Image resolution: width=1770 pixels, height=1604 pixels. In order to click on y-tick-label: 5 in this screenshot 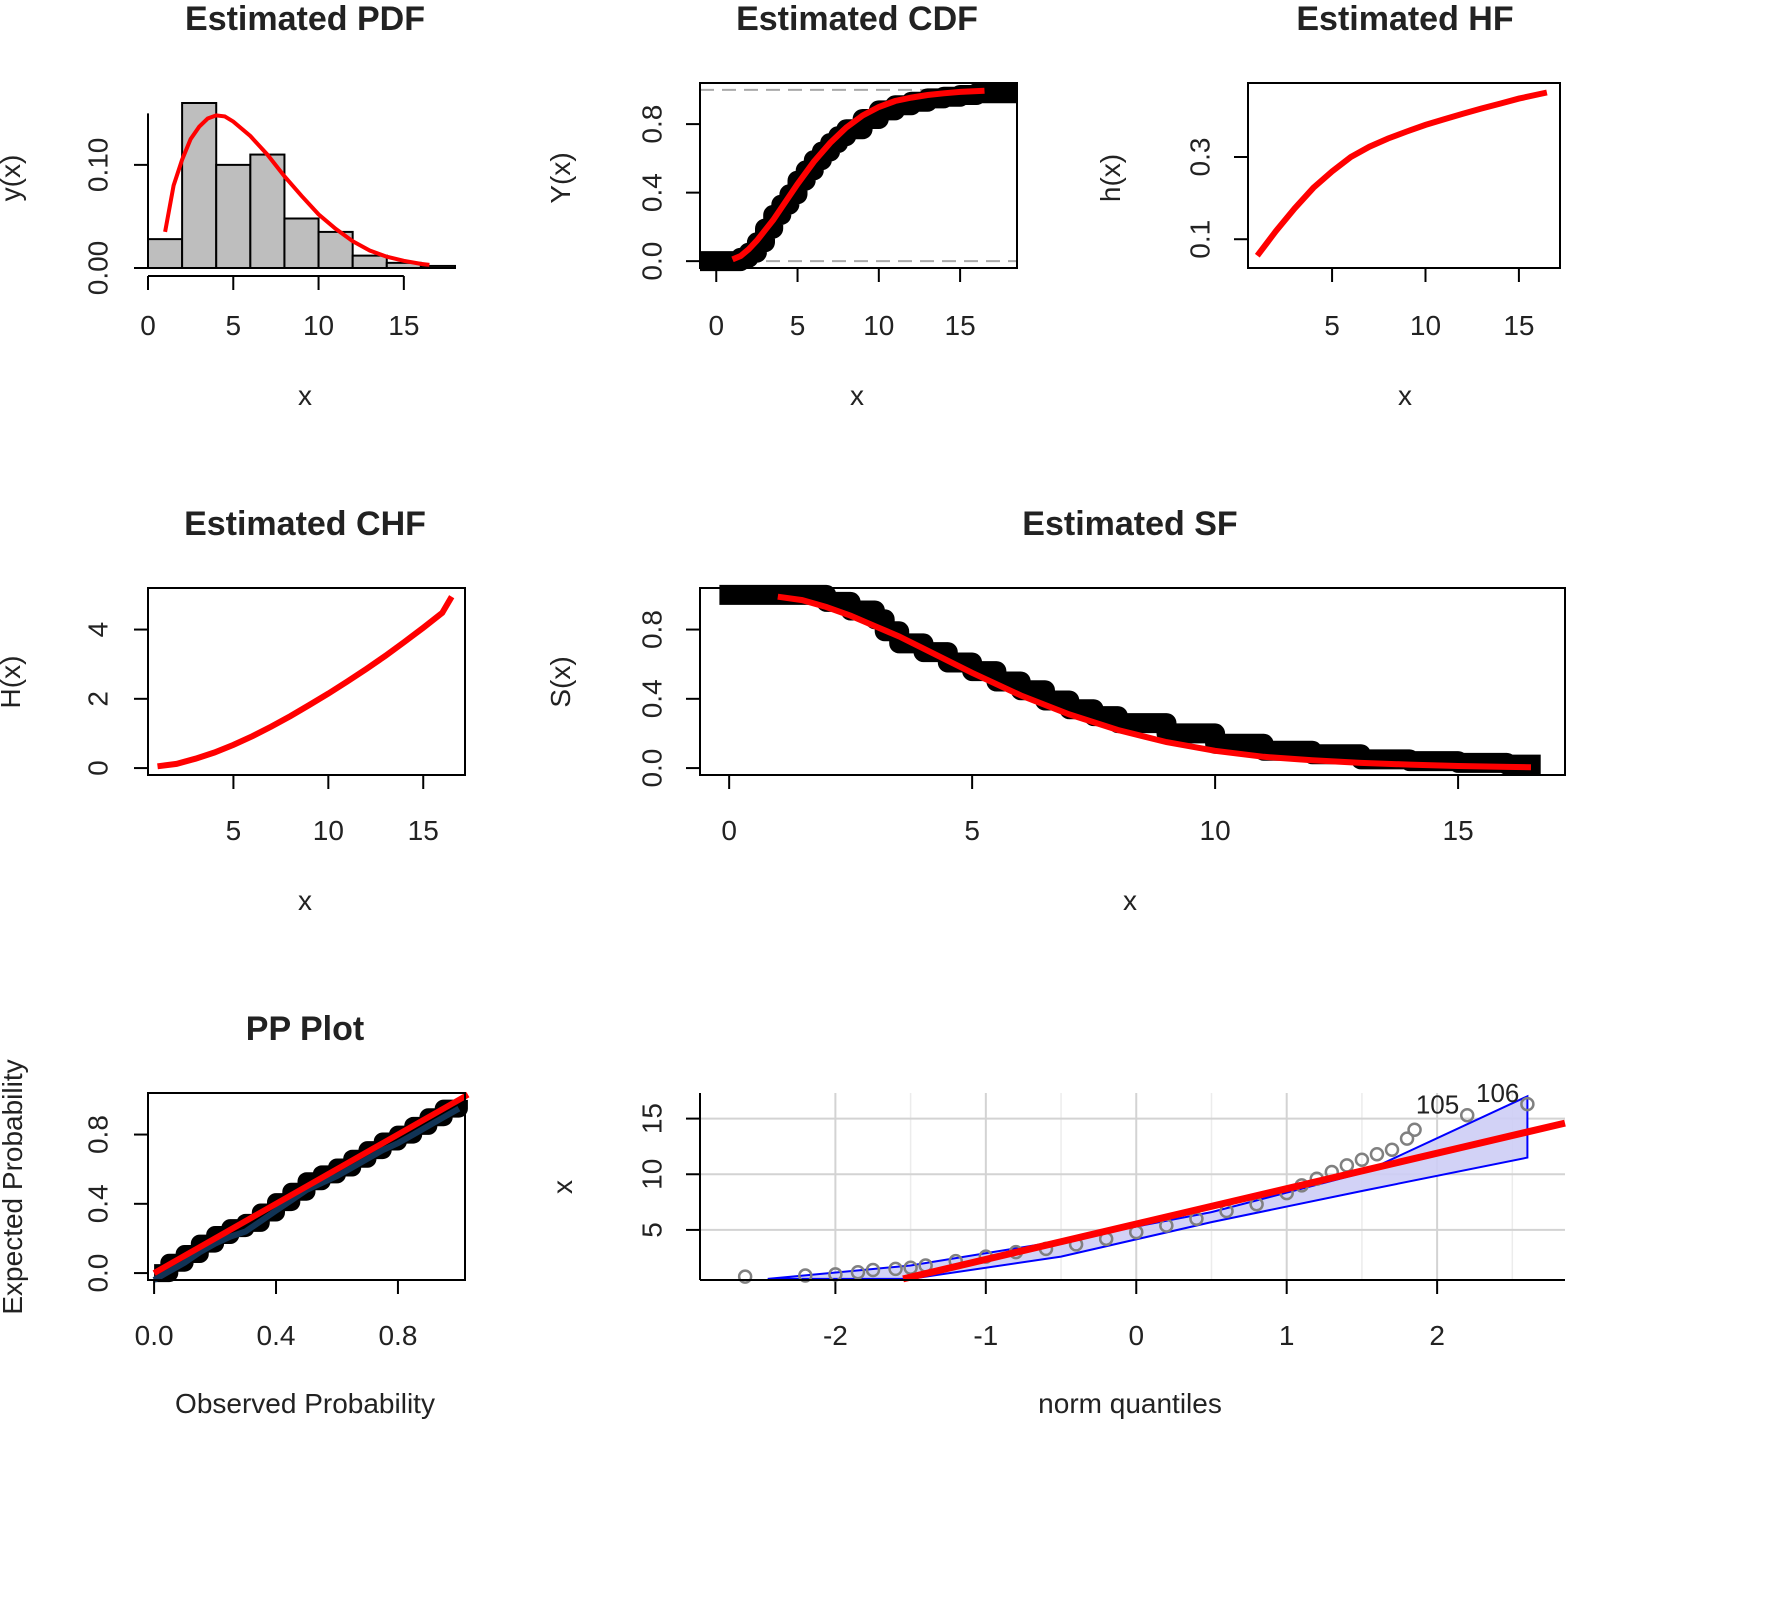, I will do `click(652, 1230)`.